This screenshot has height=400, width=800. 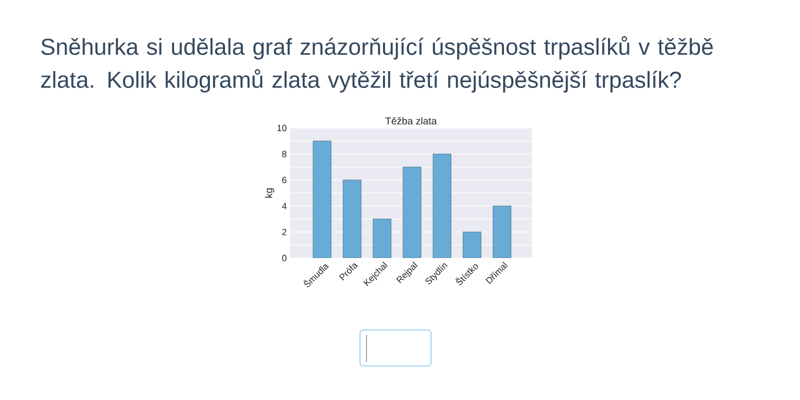 I want to click on y-tick-label: 6, so click(x=284, y=180).